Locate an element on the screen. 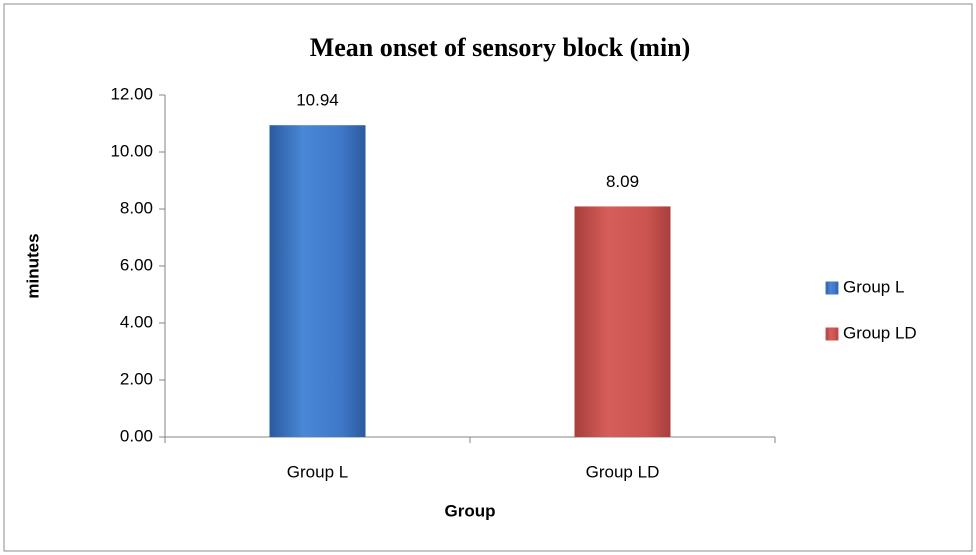 The height and width of the screenshot is (555, 976). value-label: 8.09 is located at coordinates (622, 181).